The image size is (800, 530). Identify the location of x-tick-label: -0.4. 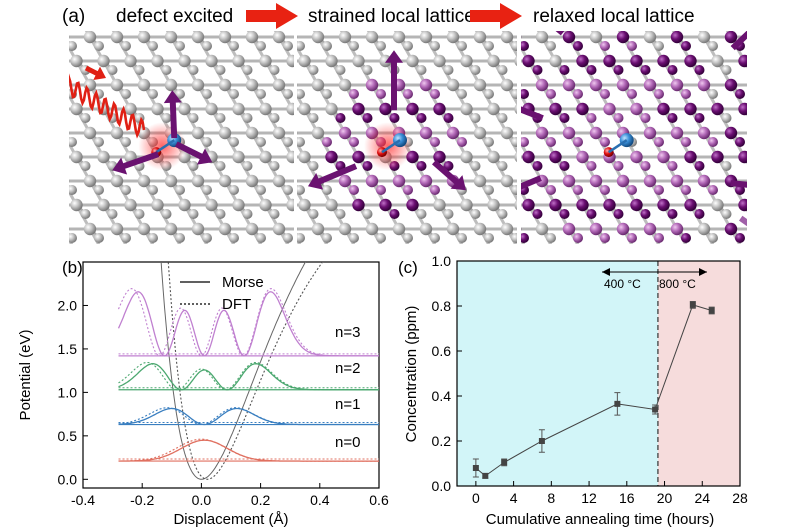
(83, 500).